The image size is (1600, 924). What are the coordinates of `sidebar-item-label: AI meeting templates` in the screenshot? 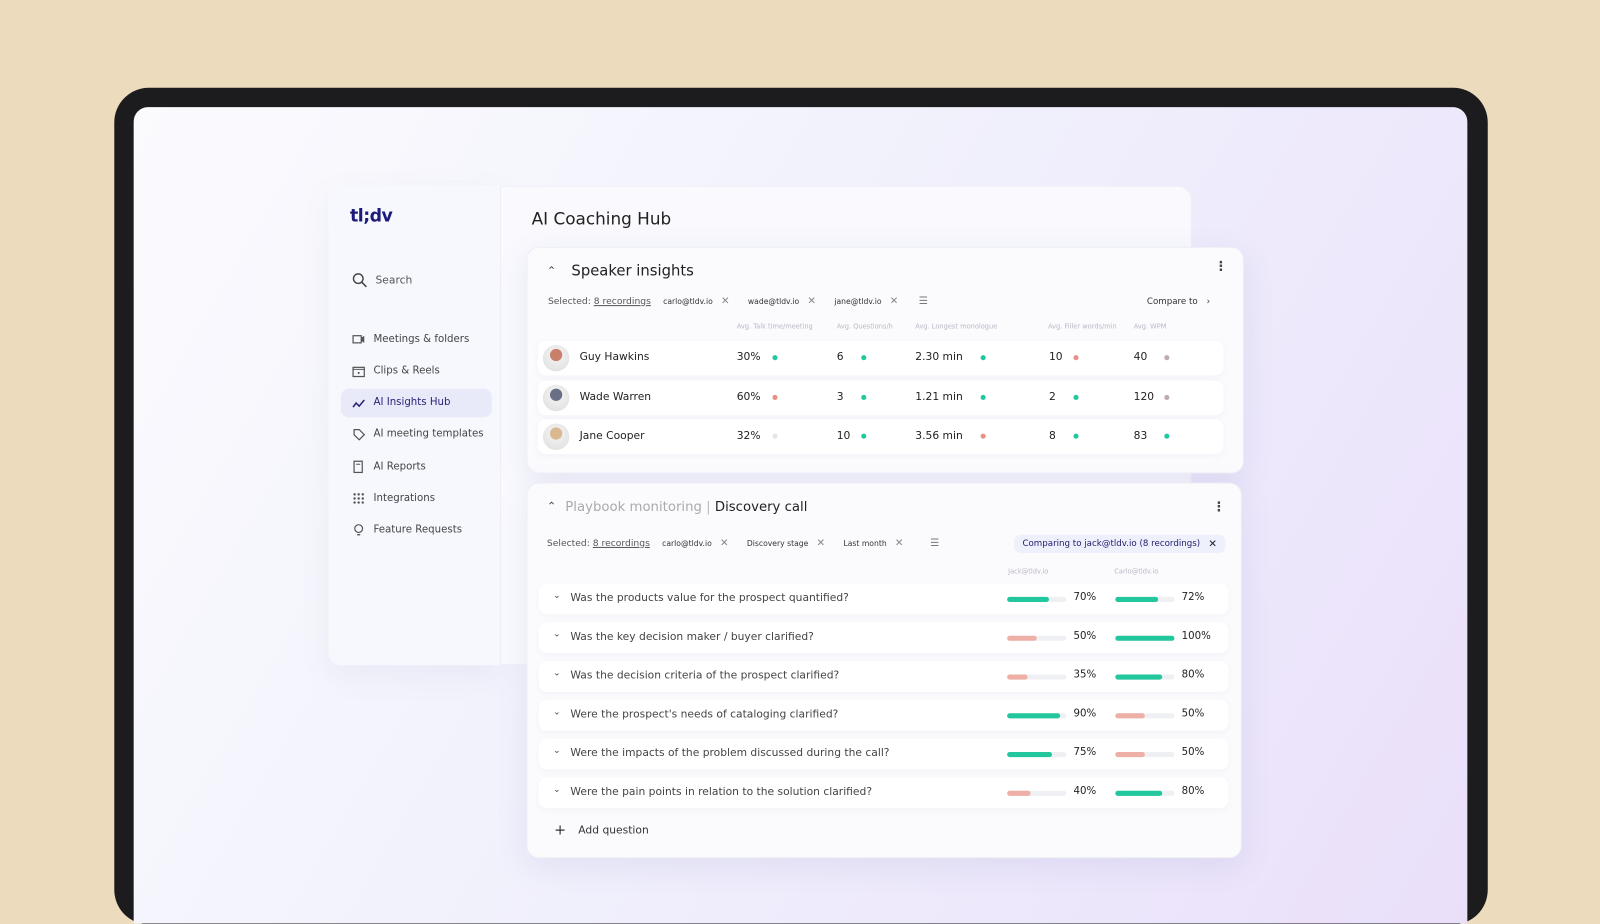 It's located at (428, 434).